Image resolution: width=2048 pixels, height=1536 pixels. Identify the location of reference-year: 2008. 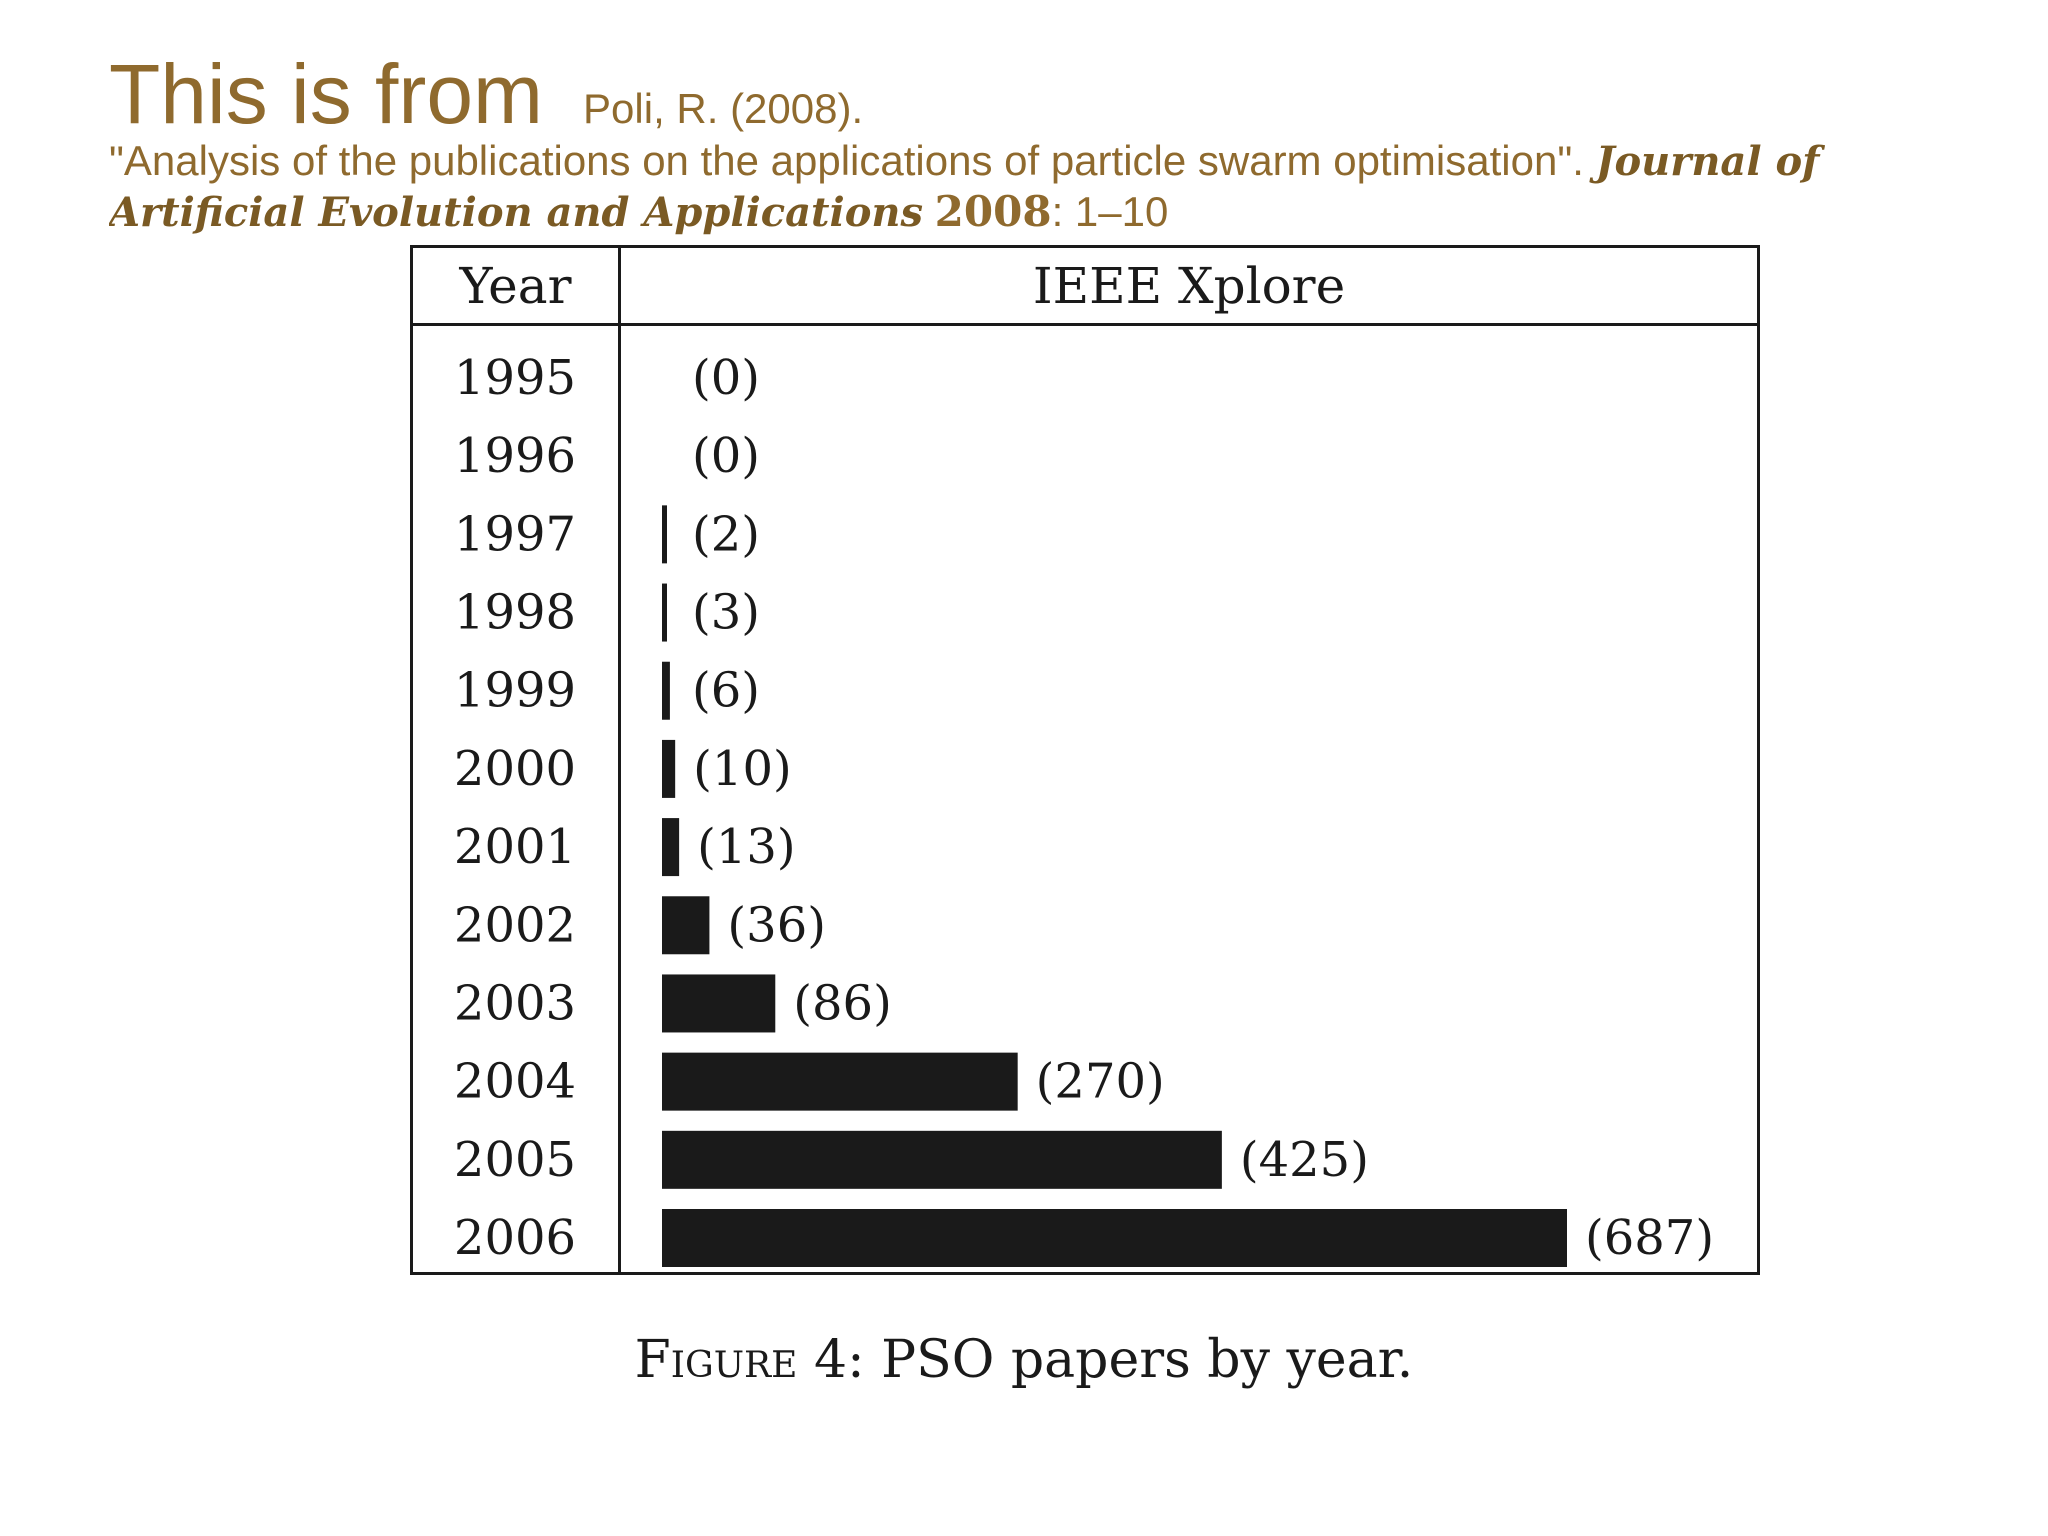
(993, 211).